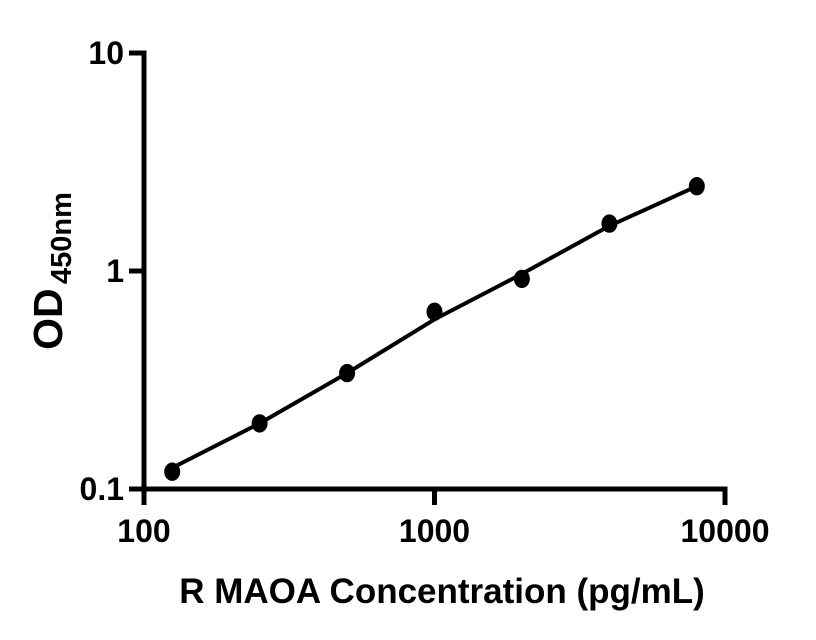 This screenshot has height=640, width=816. Describe the element at coordinates (48, 319) in the screenshot. I see `y-axis-title-main: OD` at that location.